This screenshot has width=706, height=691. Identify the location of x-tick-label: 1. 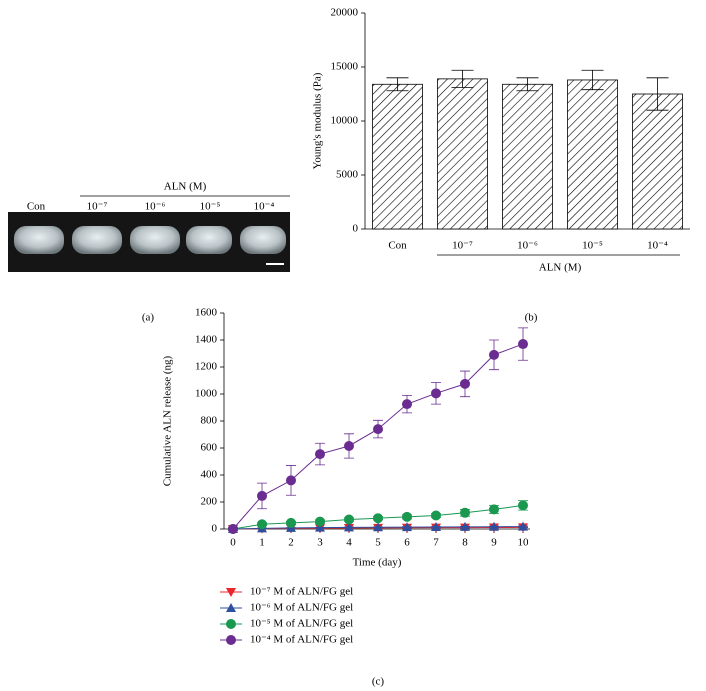
(262, 543).